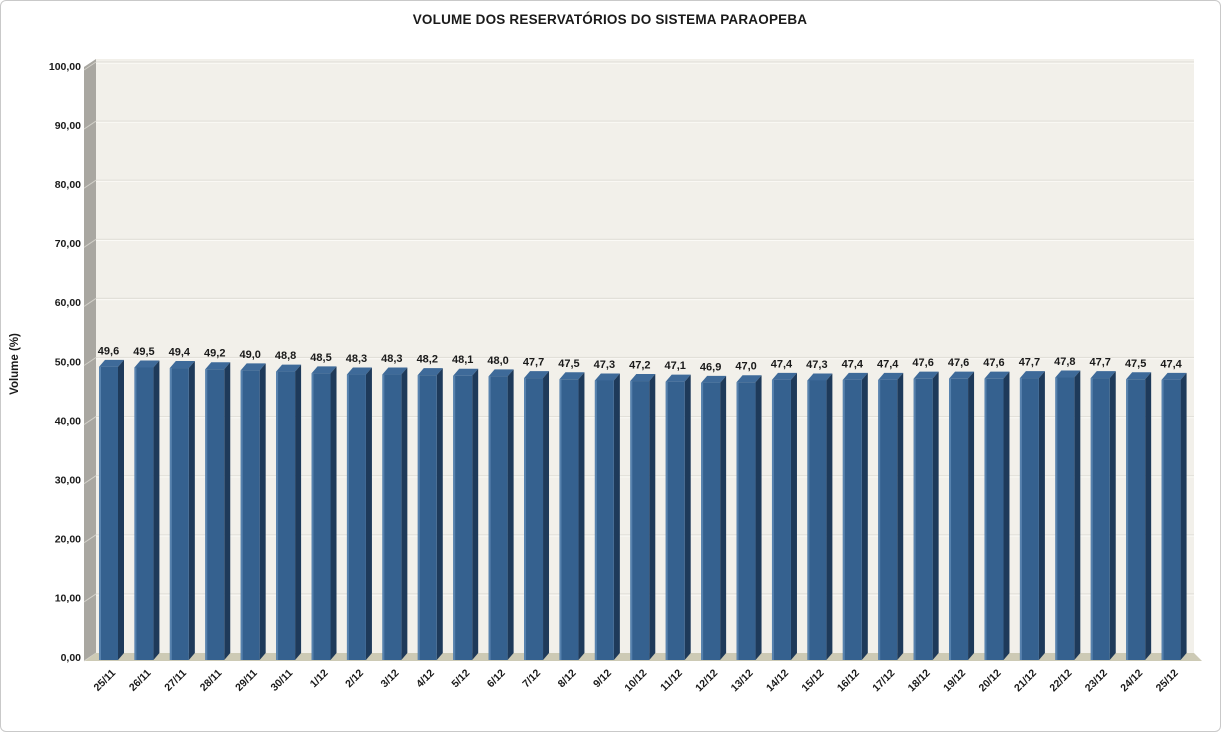 The height and width of the screenshot is (732, 1221). I want to click on x-tick-label: 29/11, so click(246, 680).